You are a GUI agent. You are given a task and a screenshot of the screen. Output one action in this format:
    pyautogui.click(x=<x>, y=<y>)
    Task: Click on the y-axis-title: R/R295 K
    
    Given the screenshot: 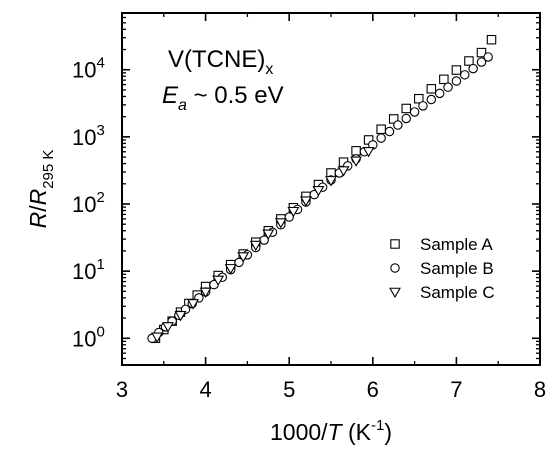 What is the action you would take?
    pyautogui.click(x=41, y=189)
    